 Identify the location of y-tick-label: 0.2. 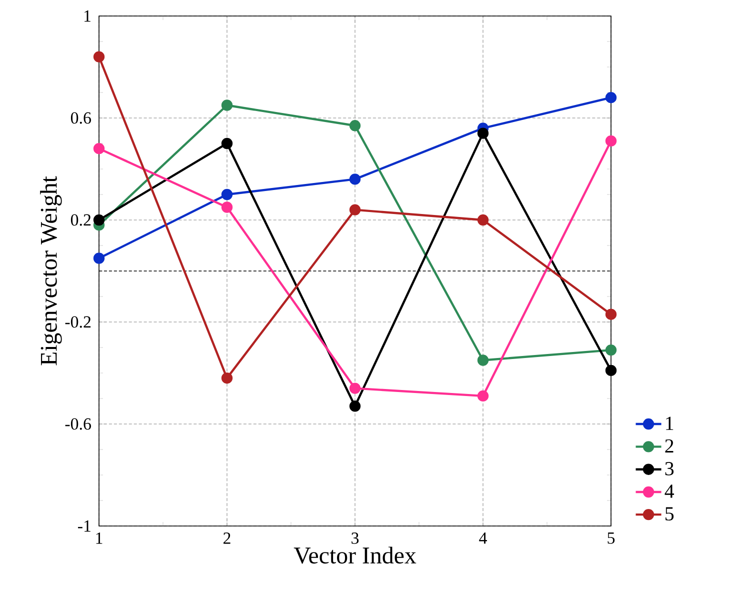
(80, 220).